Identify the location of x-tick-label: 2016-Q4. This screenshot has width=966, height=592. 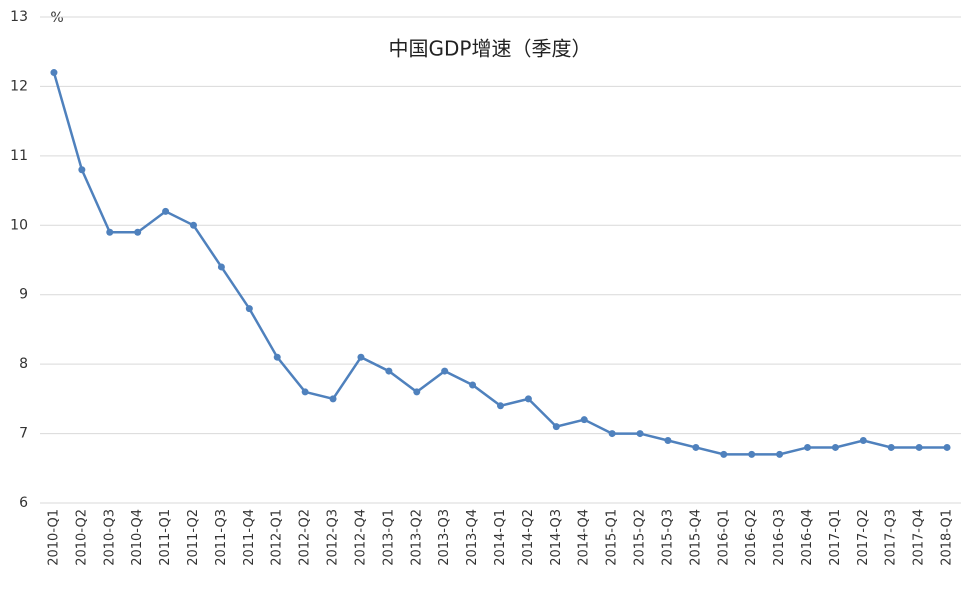
(807, 537).